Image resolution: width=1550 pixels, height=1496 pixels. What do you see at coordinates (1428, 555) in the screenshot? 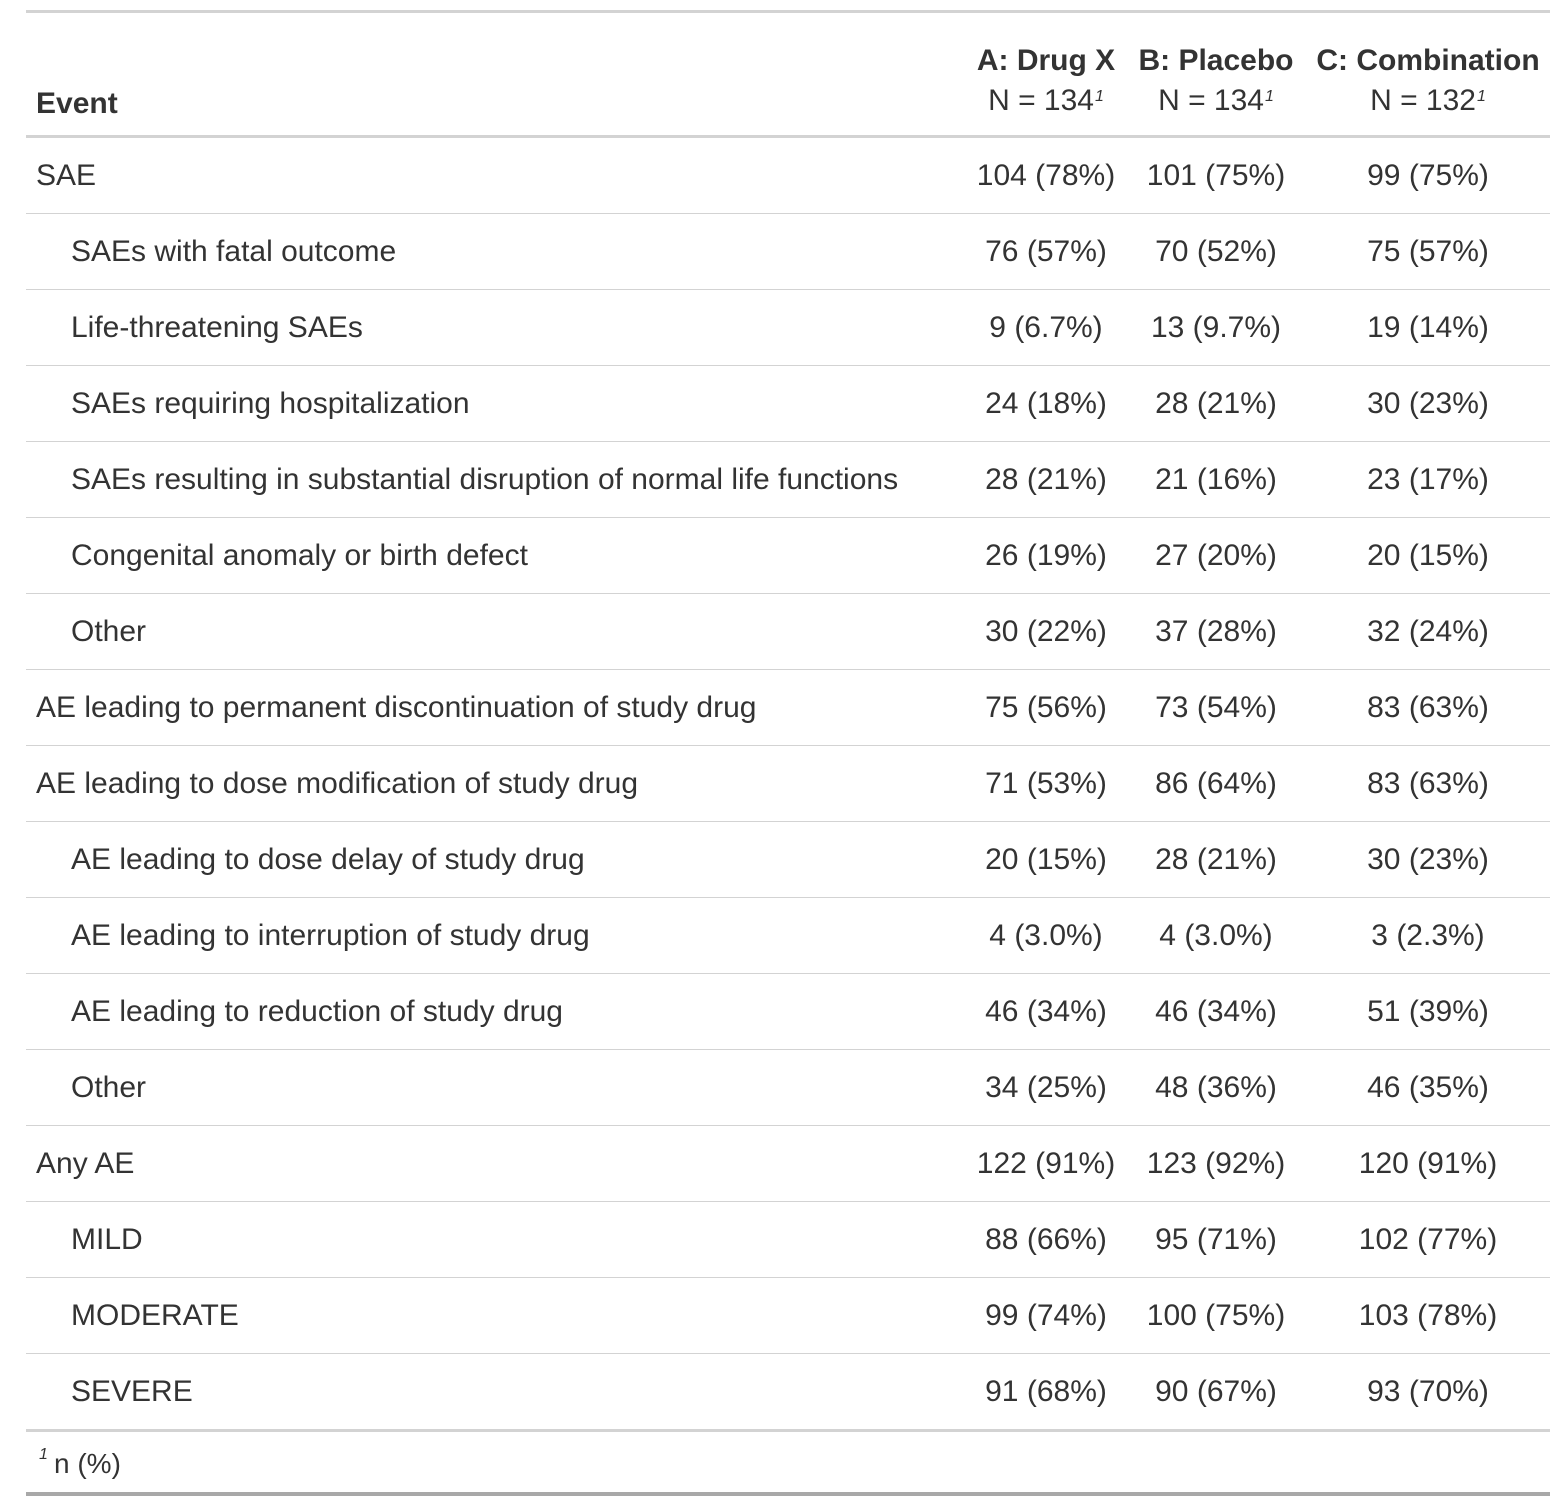
I see `combination-value: 20 (15%)` at bounding box center [1428, 555].